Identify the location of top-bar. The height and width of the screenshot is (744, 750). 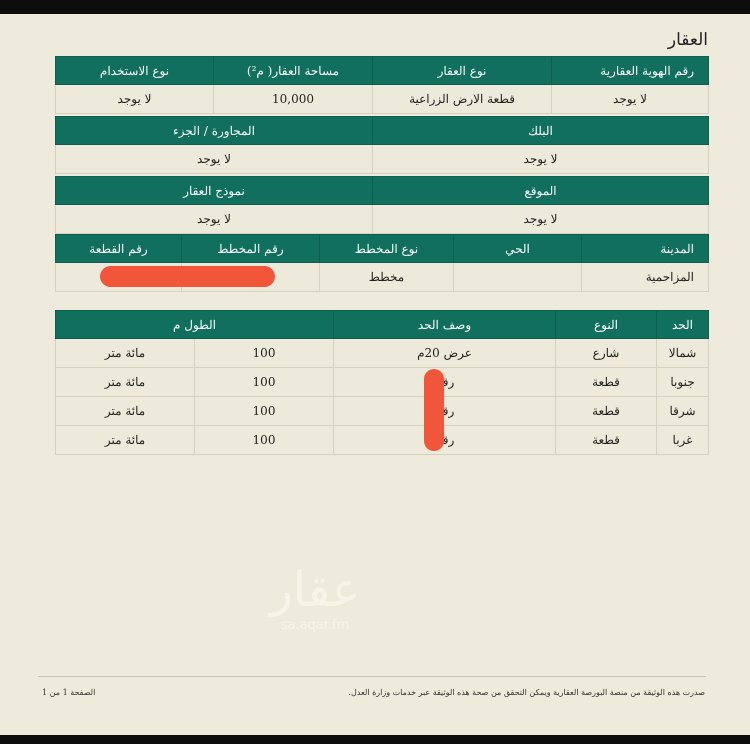
(375, 7).